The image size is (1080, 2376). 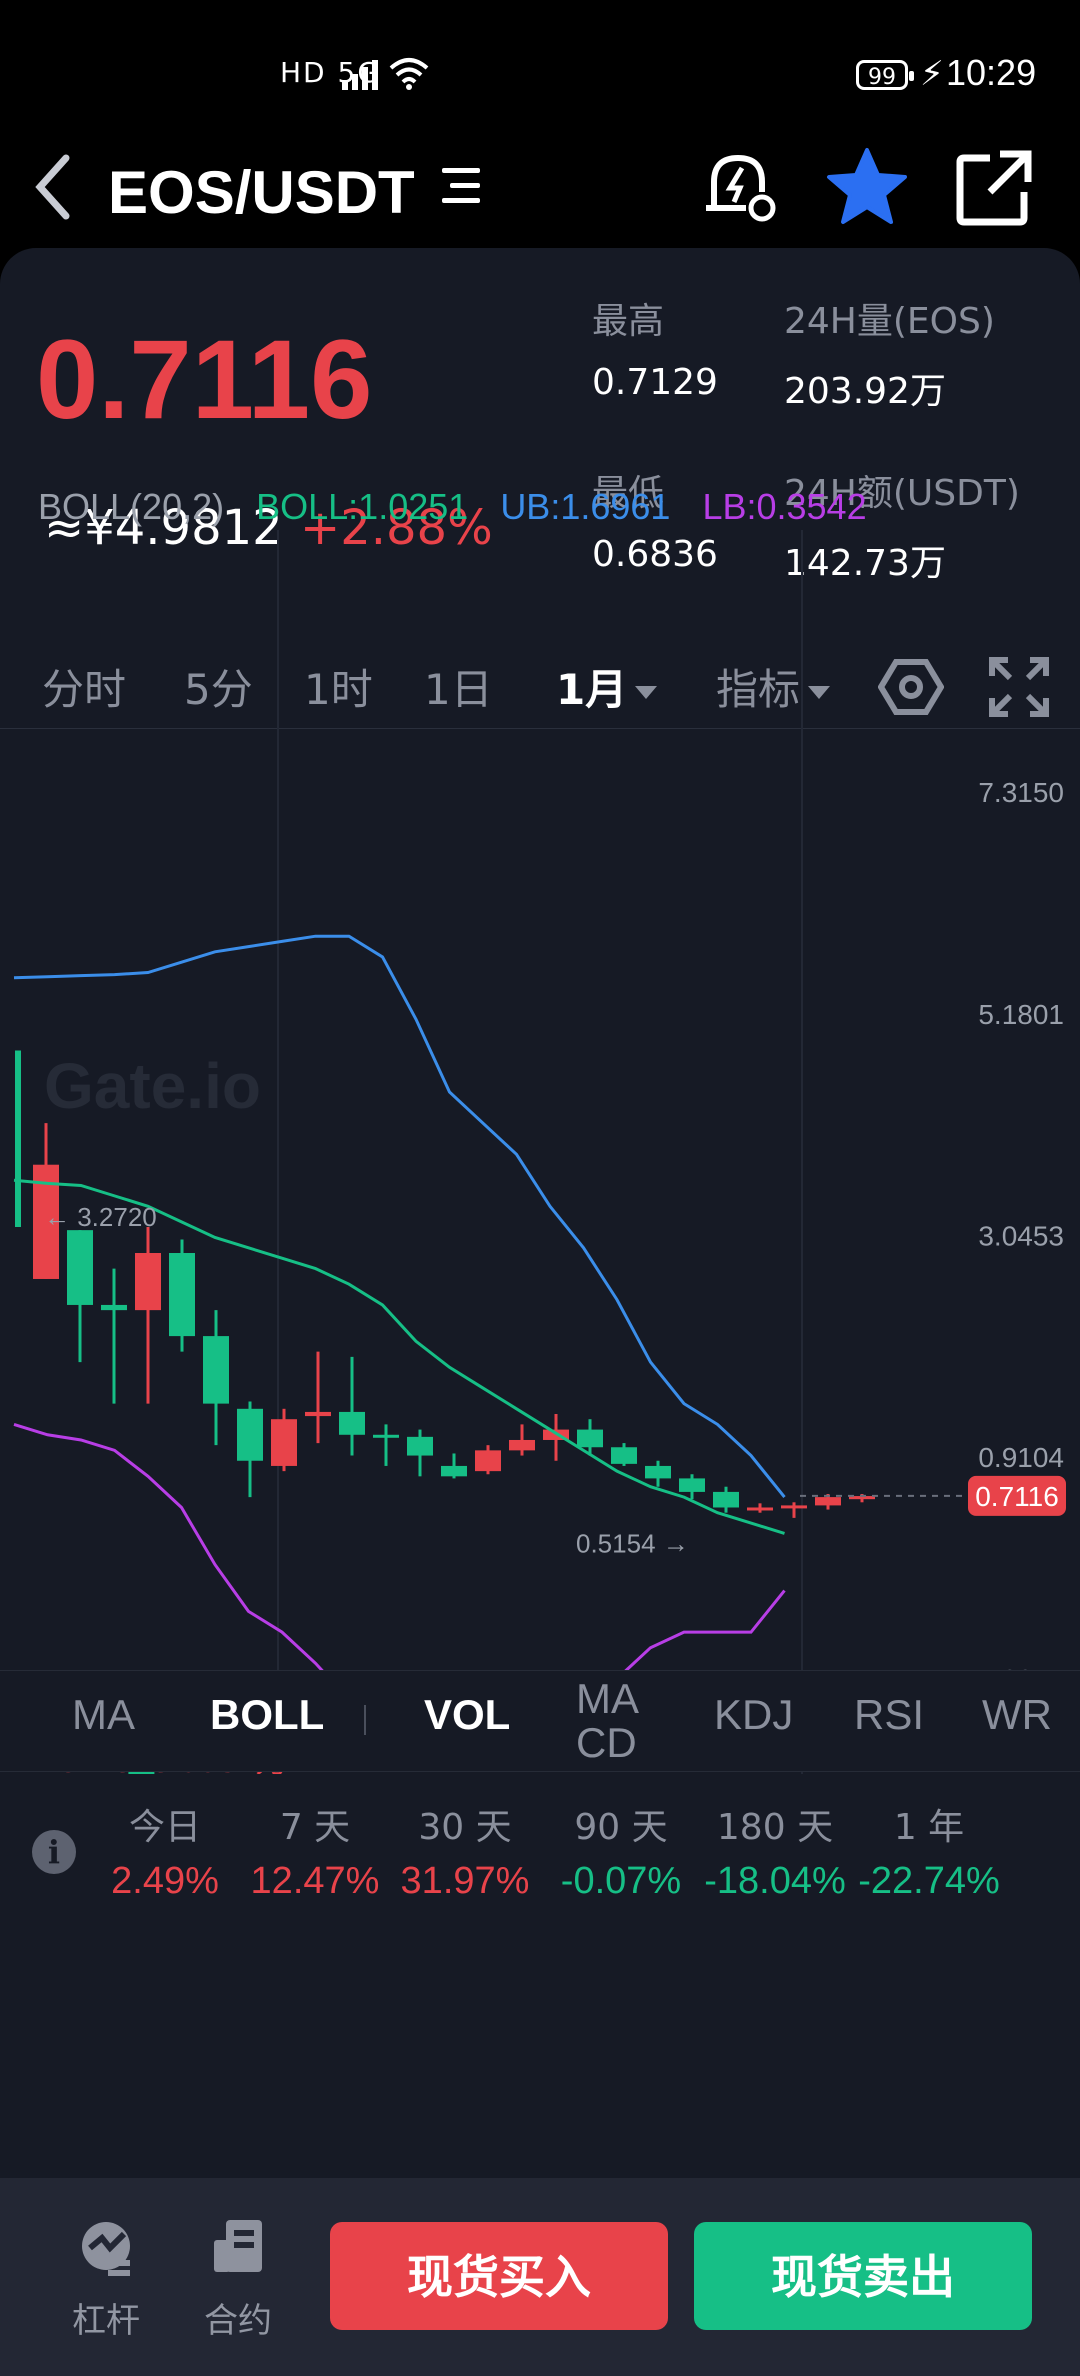 I want to click on indicator-label: 指标, so click(x=758, y=689).